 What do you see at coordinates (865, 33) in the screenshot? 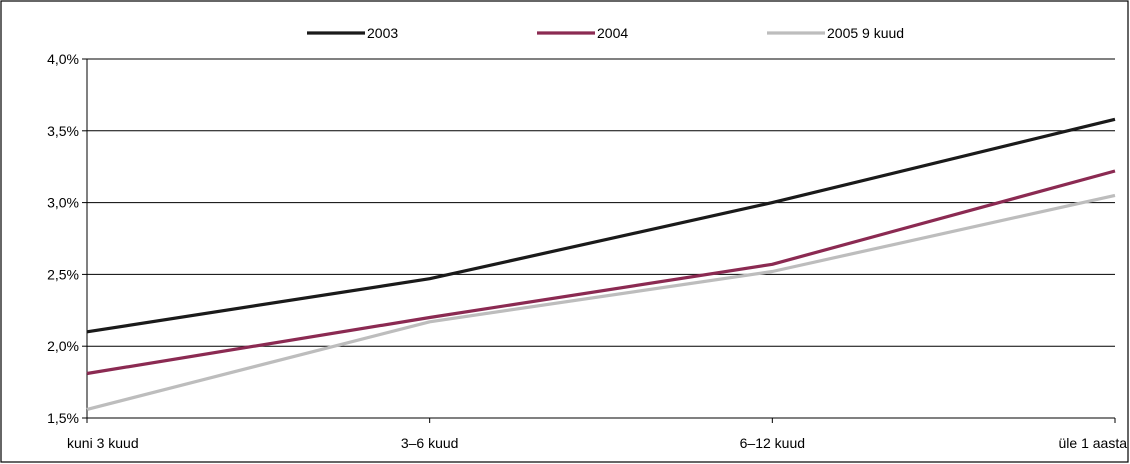
I see `legend-label: 2005 9 kuud` at bounding box center [865, 33].